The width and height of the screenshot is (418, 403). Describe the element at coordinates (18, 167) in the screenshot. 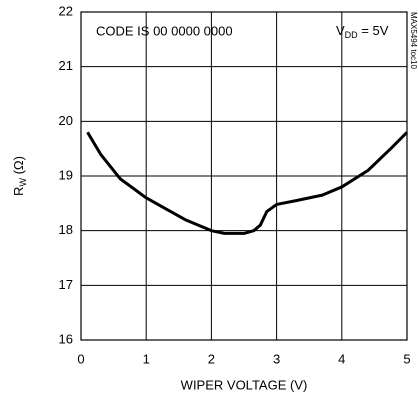

I see `y-title-rest: (Ω)` at that location.